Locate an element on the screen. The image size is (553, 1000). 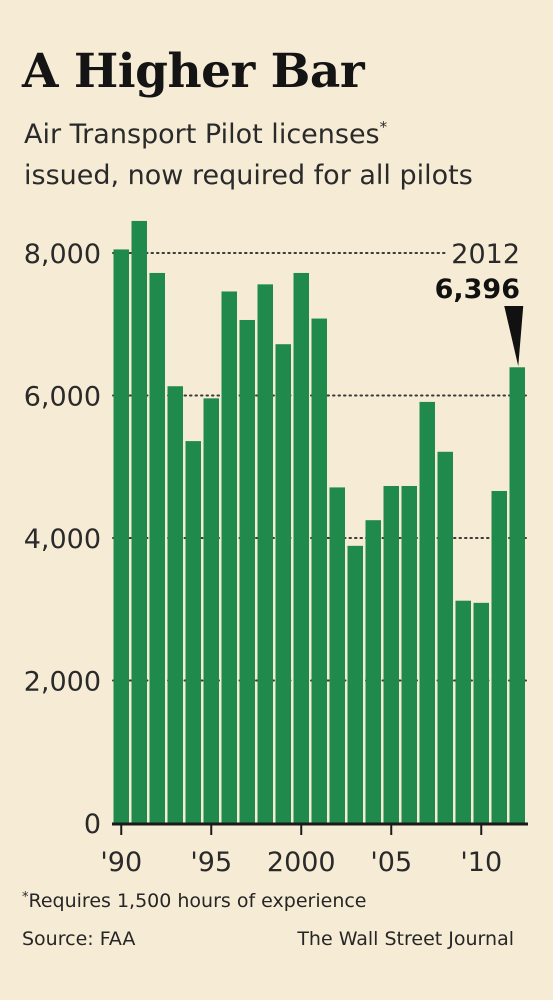
bar-2008 is located at coordinates (445, 637).